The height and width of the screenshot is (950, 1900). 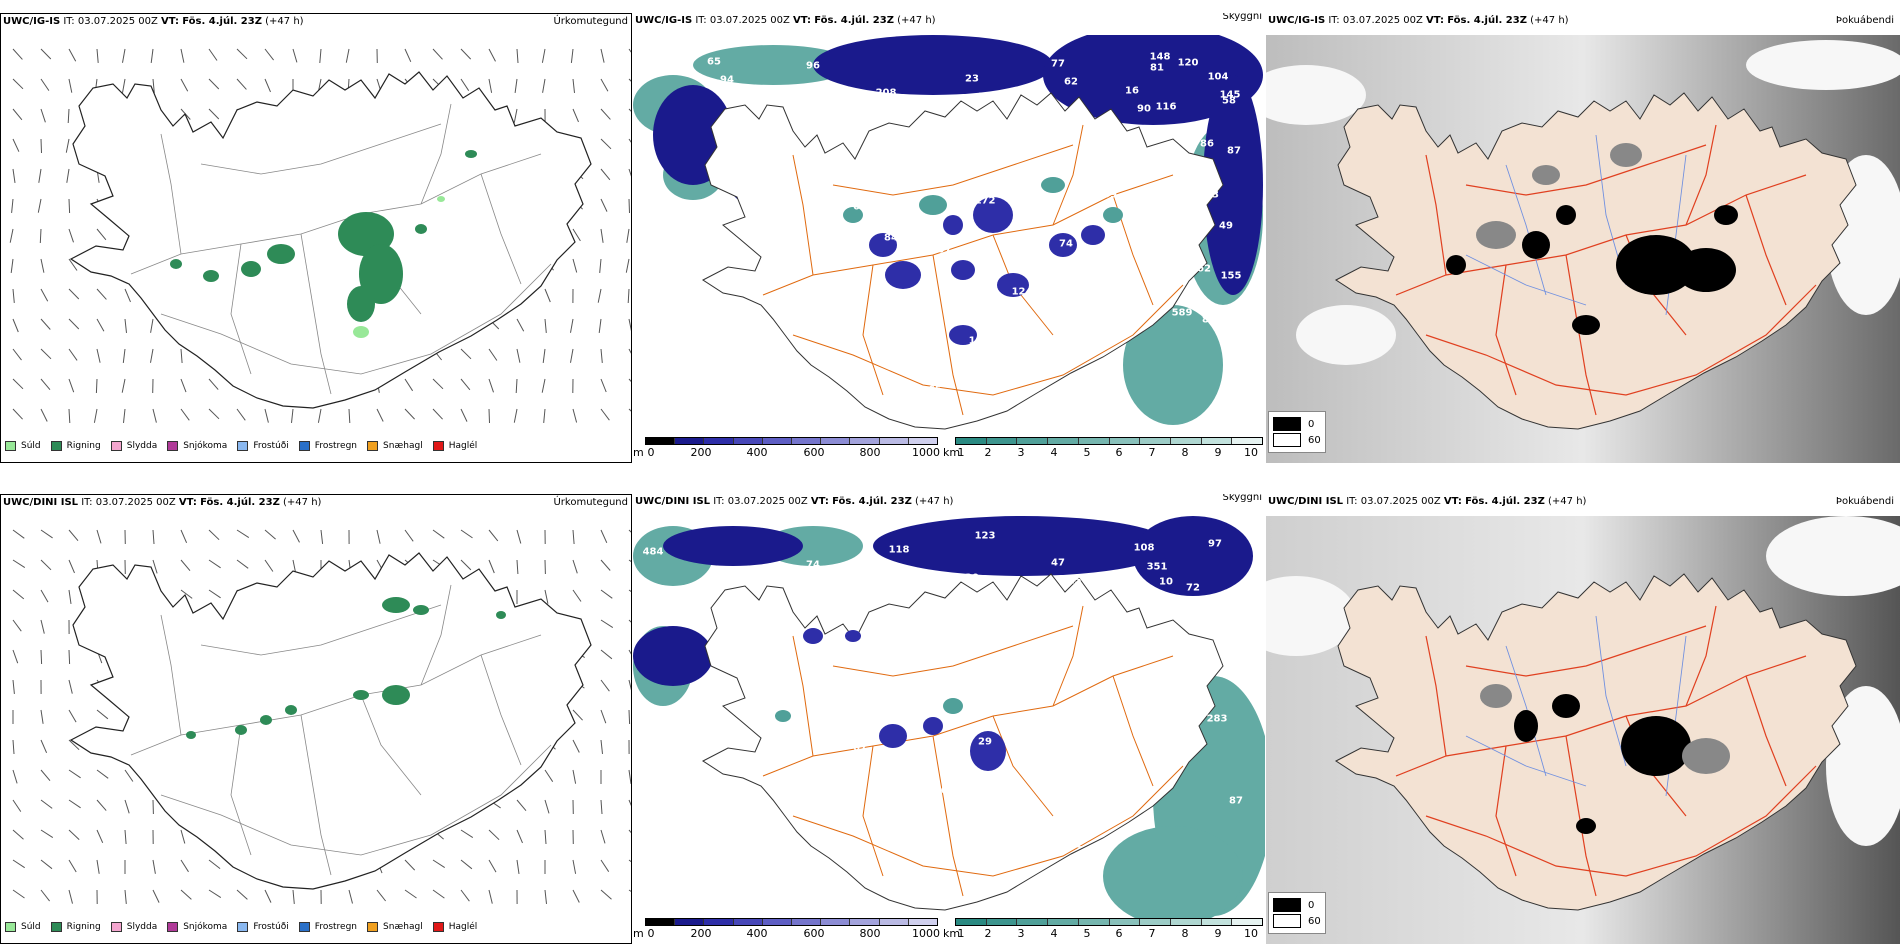 I want to click on cloud-base-value: 83, so click(x=1029, y=353).